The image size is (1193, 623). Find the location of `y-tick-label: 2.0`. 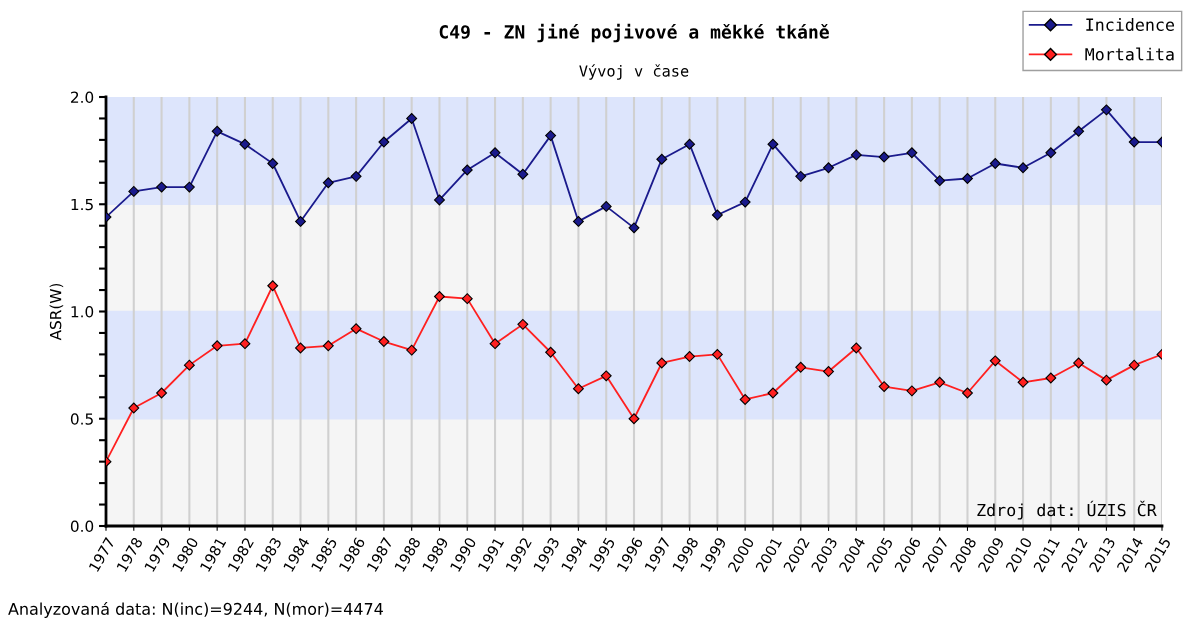

y-tick-label: 2.0 is located at coordinates (82, 97).